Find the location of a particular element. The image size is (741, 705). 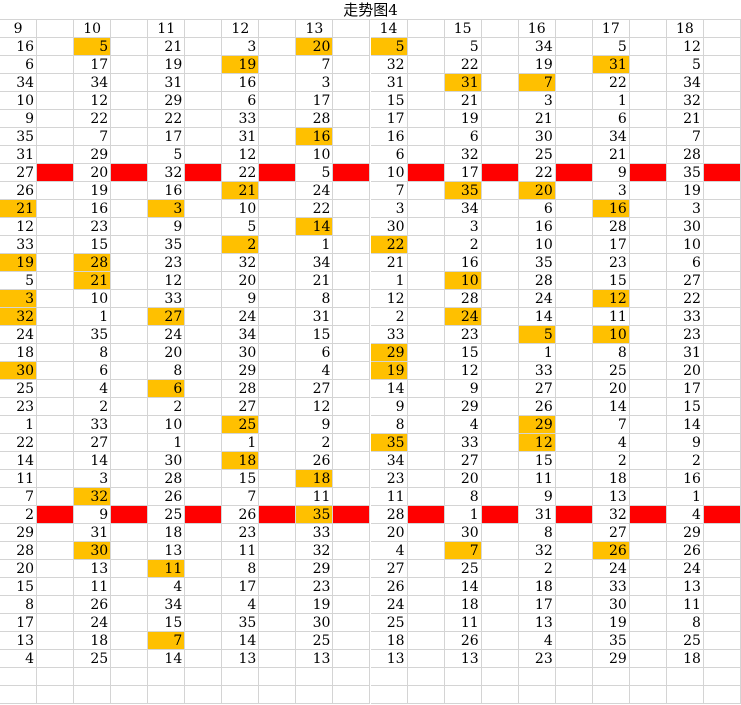

table-cell: 10 is located at coordinates (611, 335).